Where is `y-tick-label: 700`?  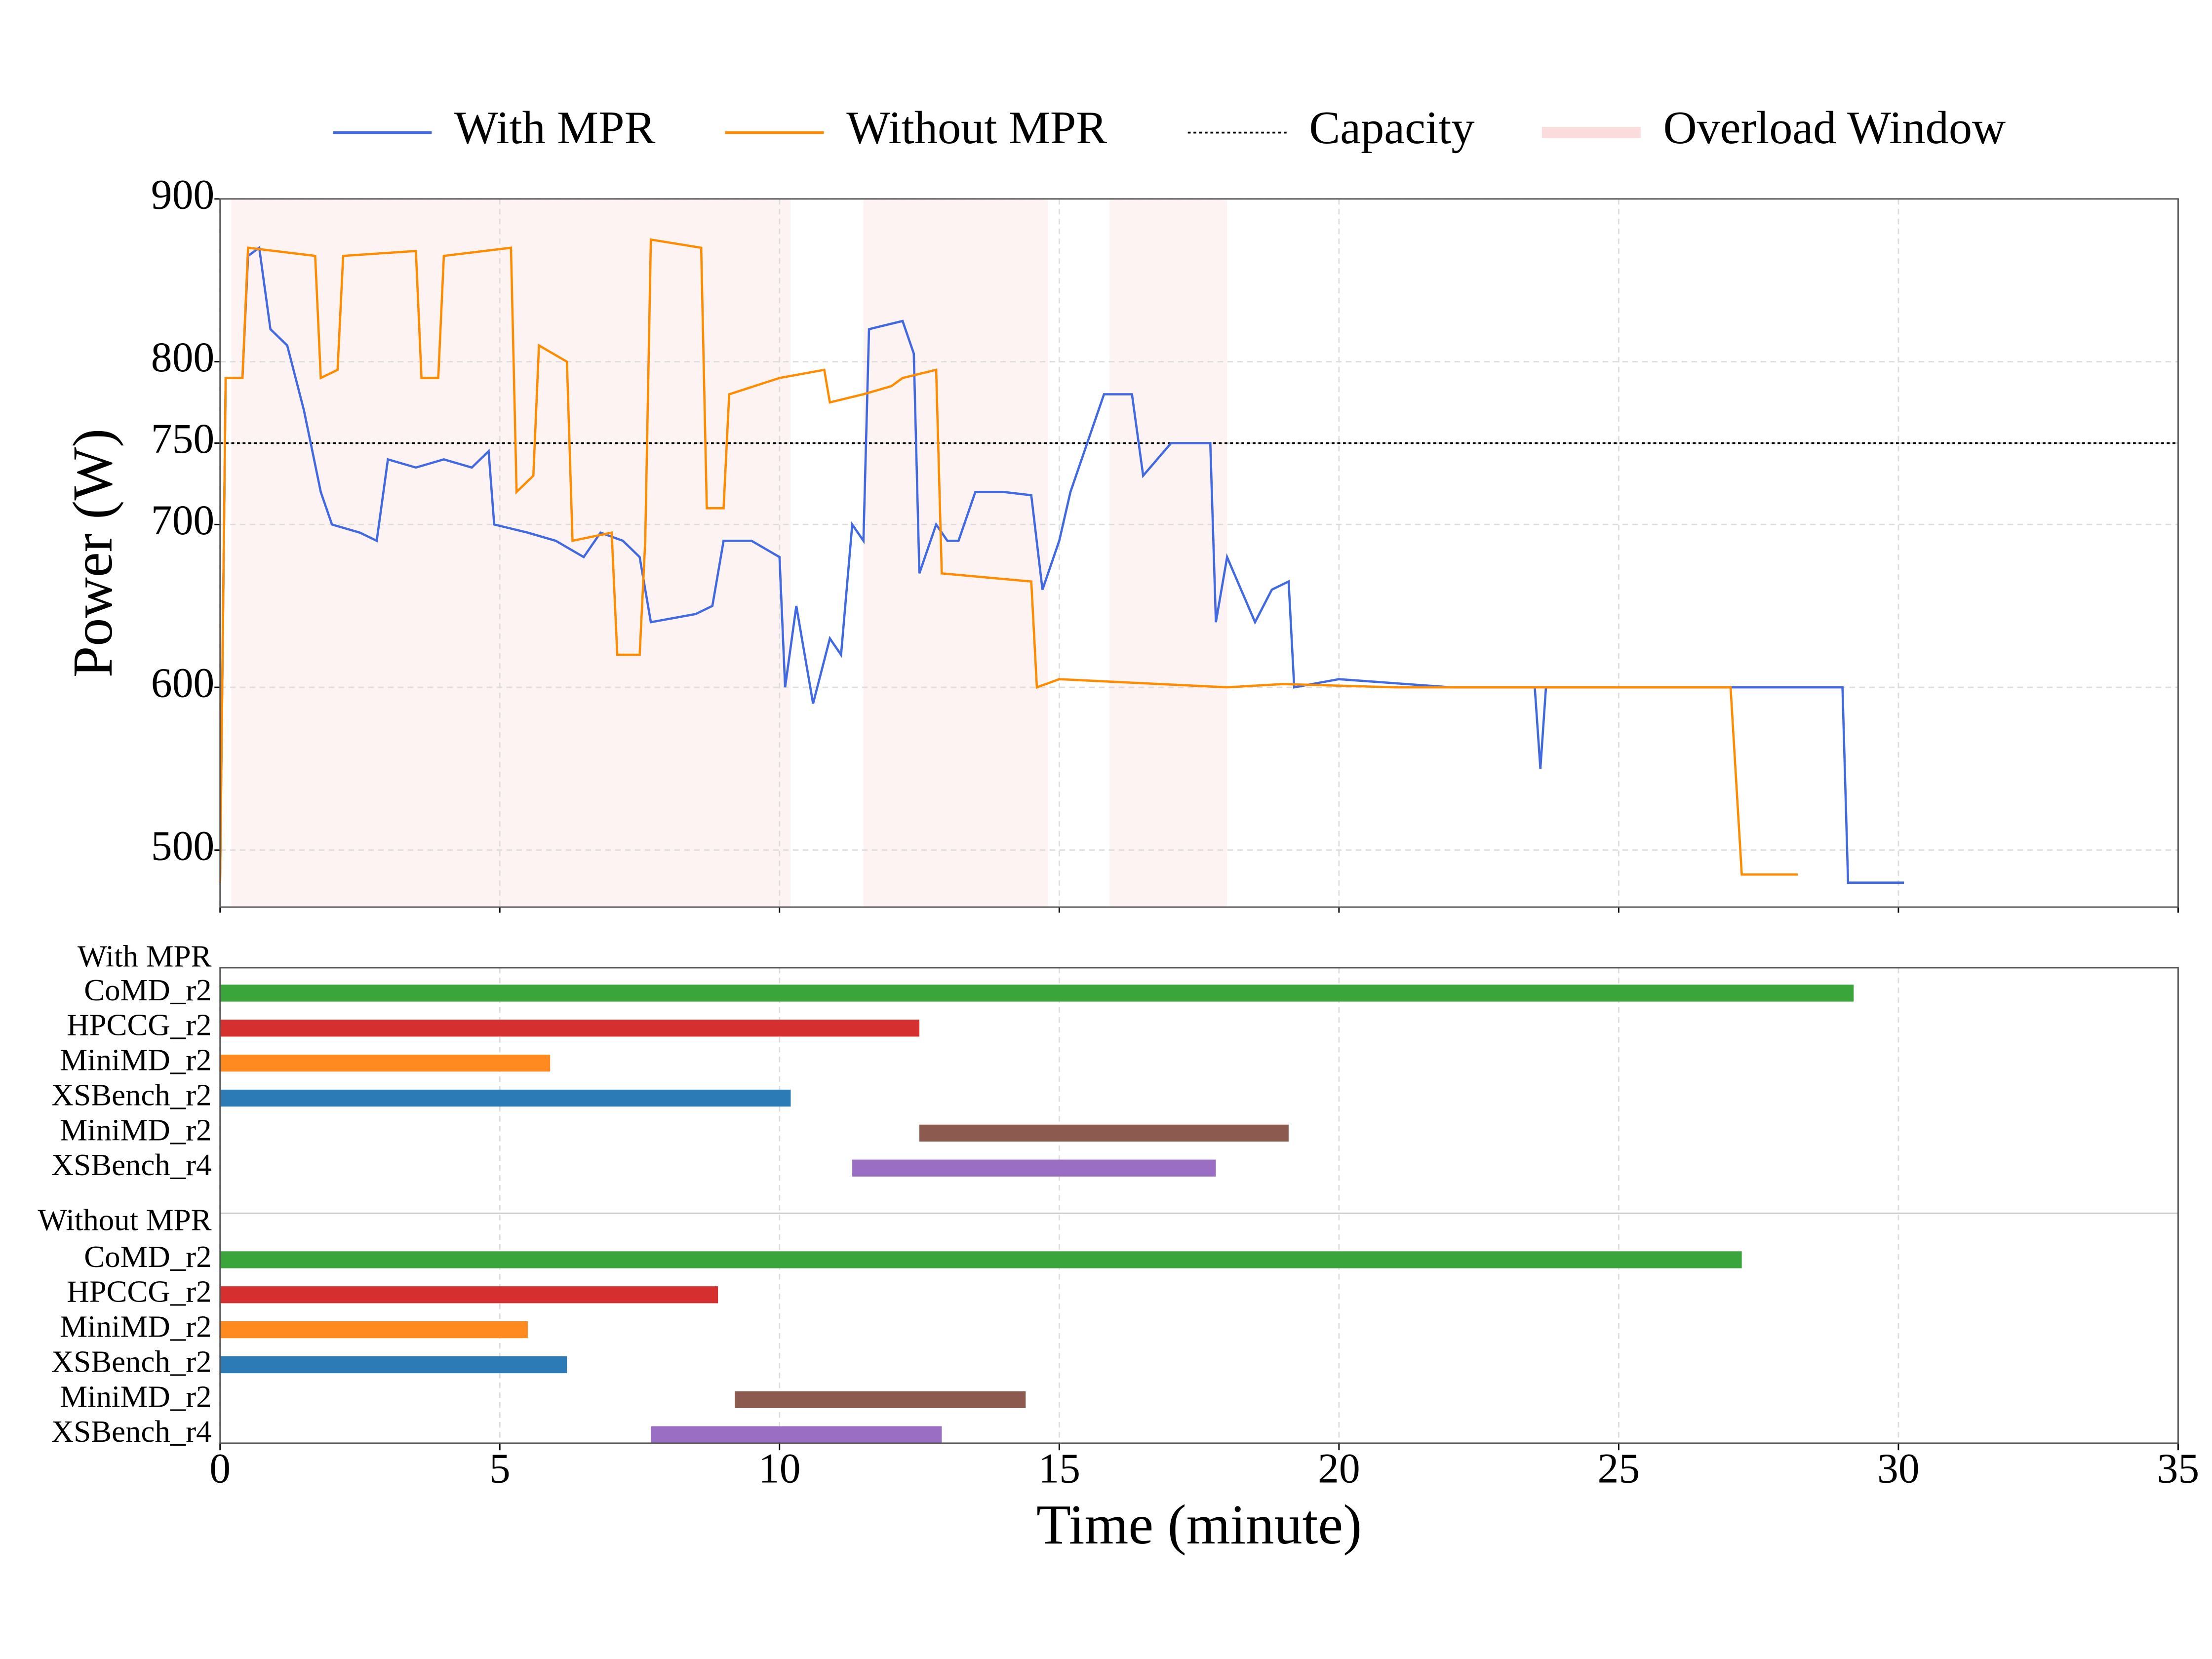 y-tick-label: 700 is located at coordinates (183, 521).